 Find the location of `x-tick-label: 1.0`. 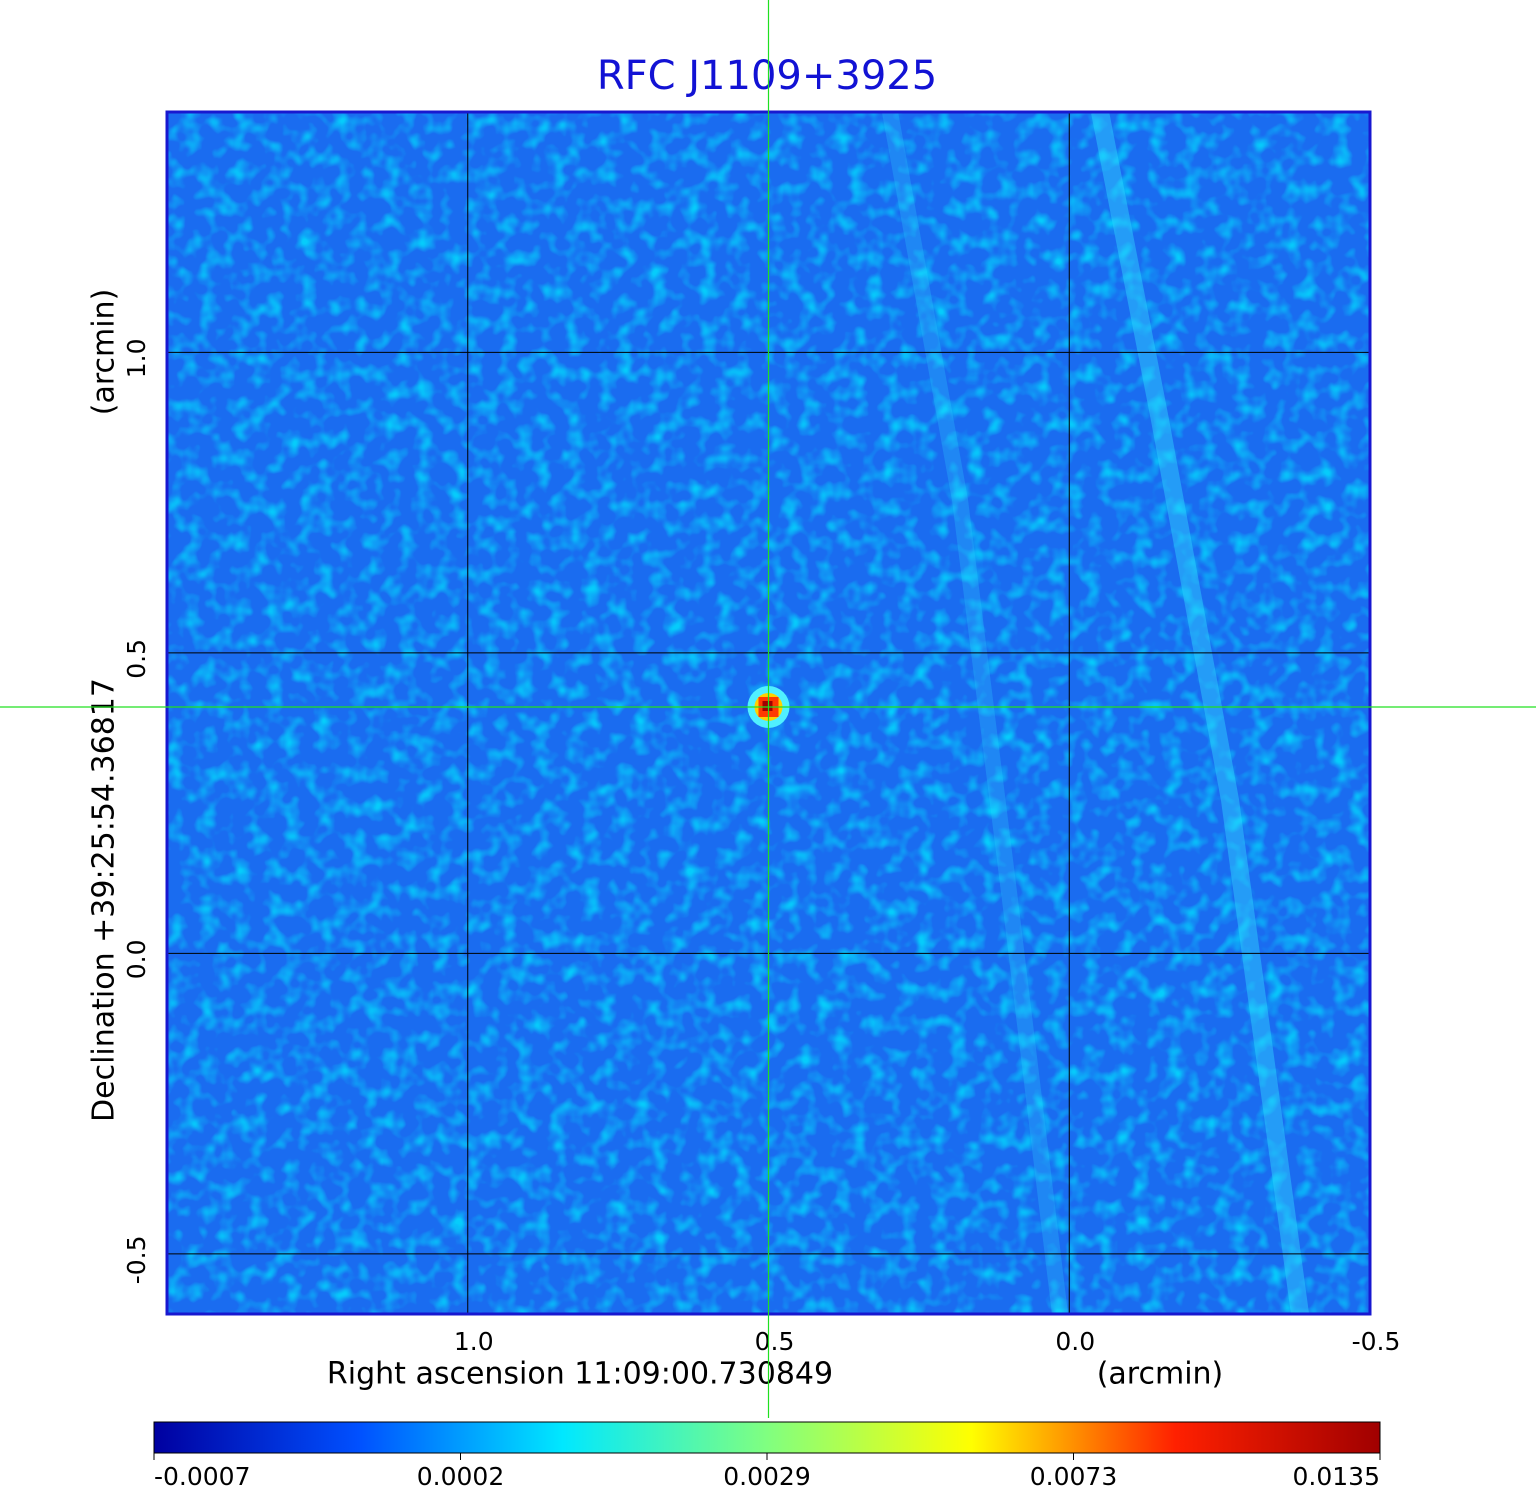

x-tick-label: 1.0 is located at coordinates (474, 1341).